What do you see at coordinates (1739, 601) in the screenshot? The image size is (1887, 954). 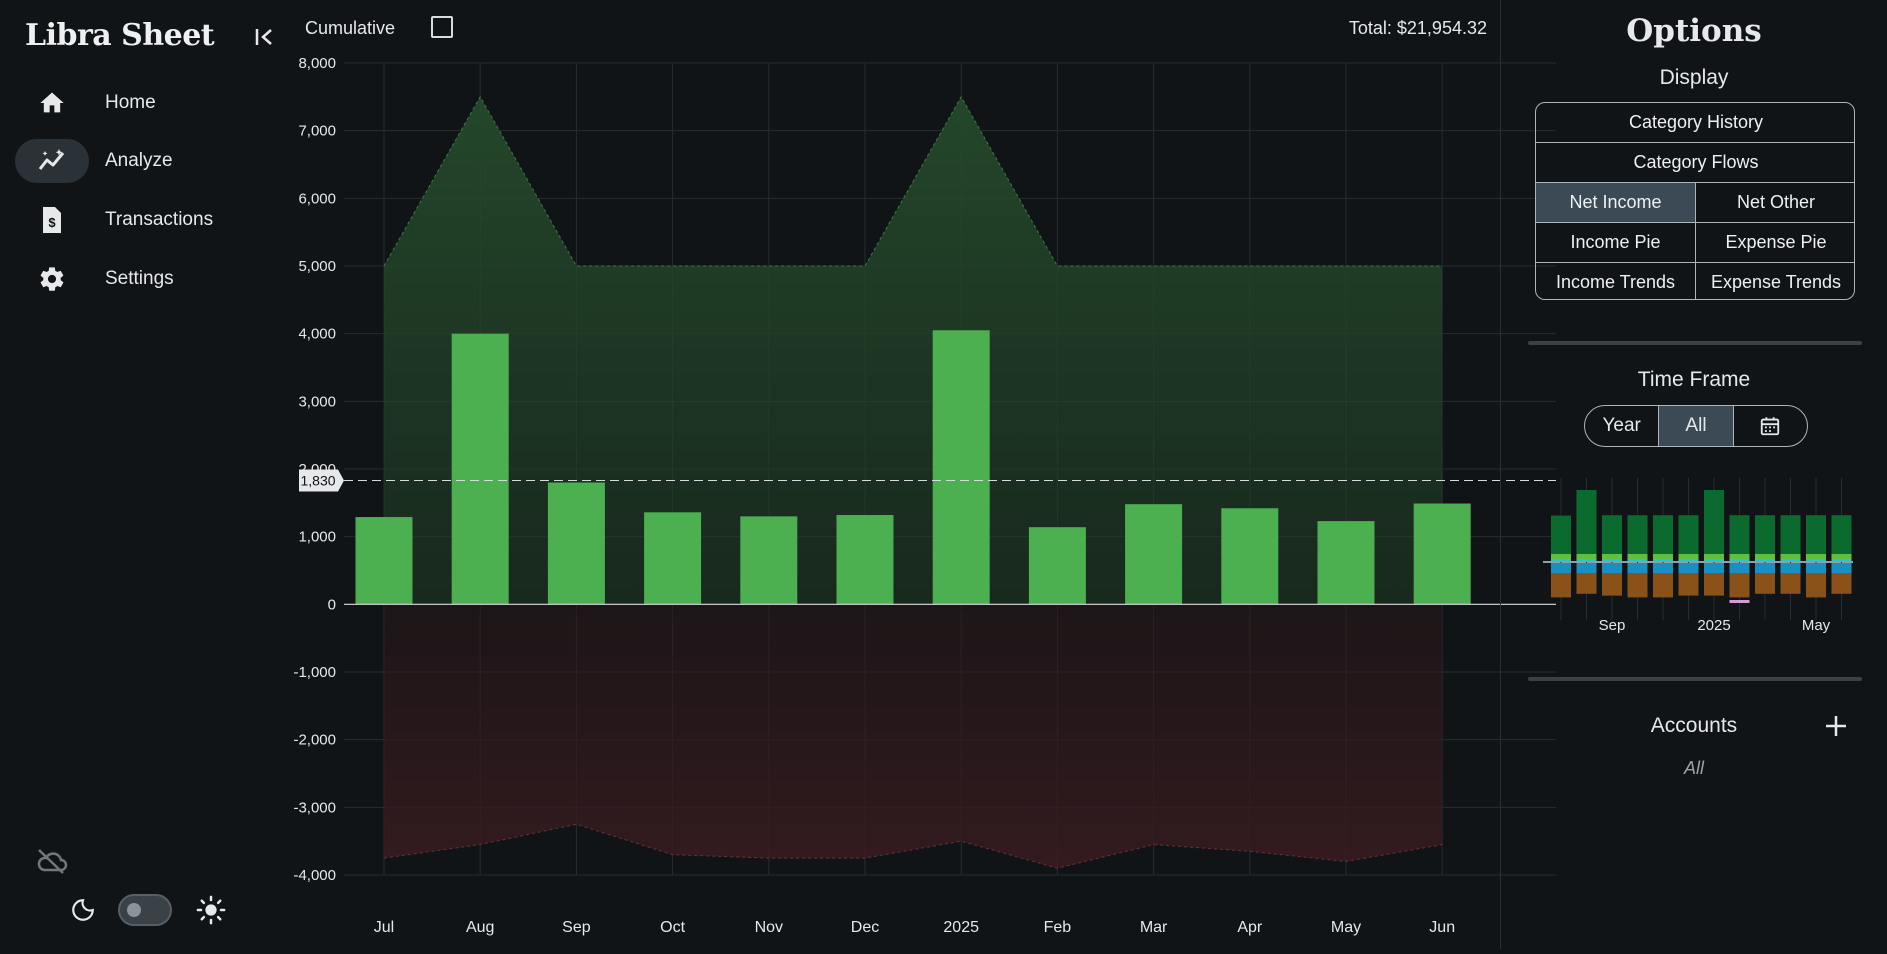 I see `mini-expense-bar-accent` at bounding box center [1739, 601].